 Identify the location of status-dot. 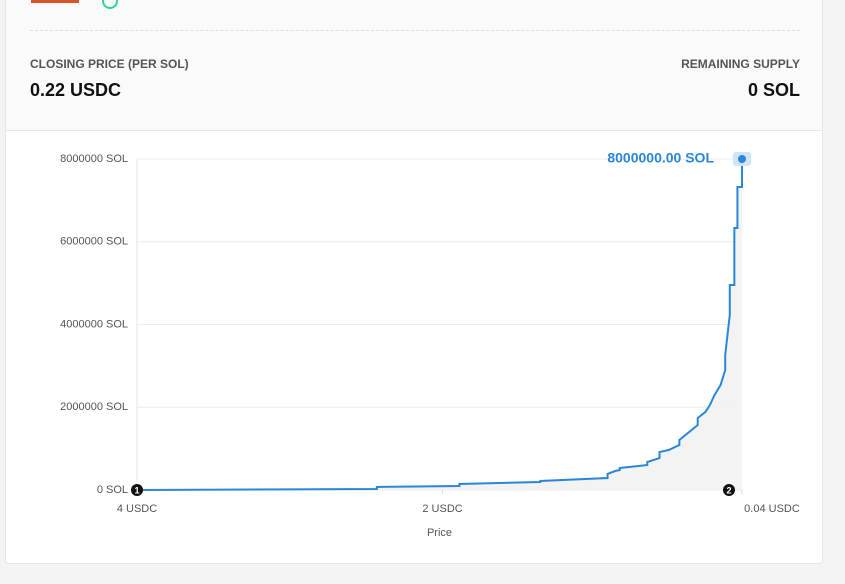
(110, 4).